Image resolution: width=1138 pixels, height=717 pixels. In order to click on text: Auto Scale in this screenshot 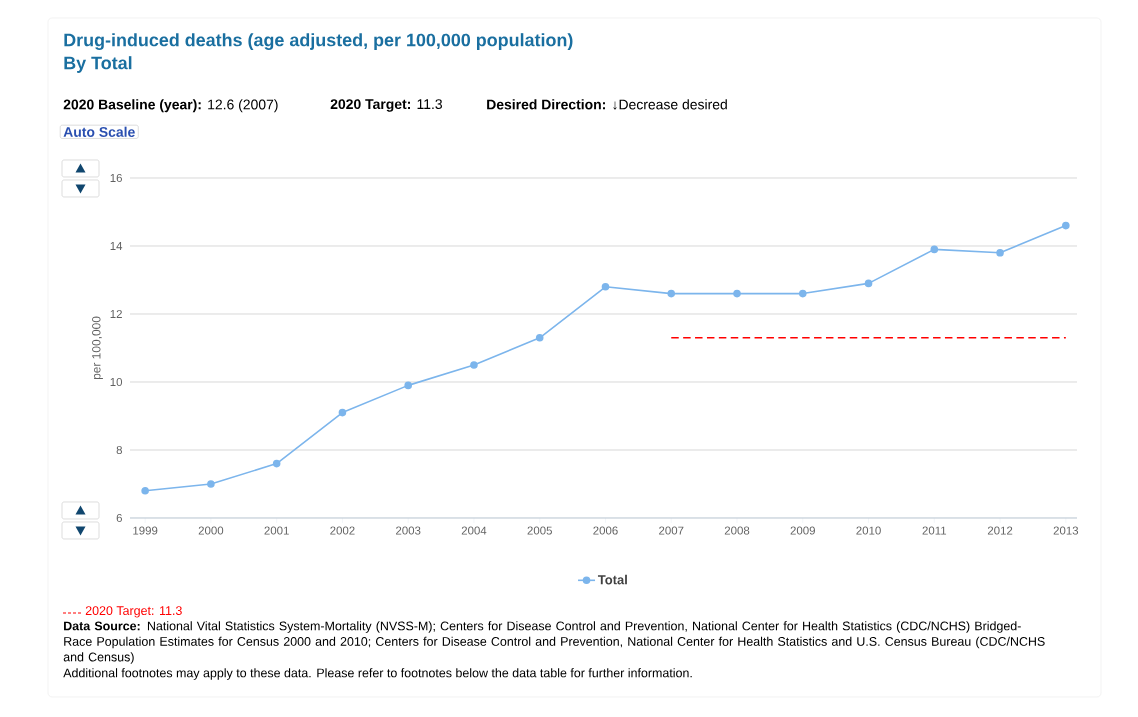, I will do `click(99, 131)`.